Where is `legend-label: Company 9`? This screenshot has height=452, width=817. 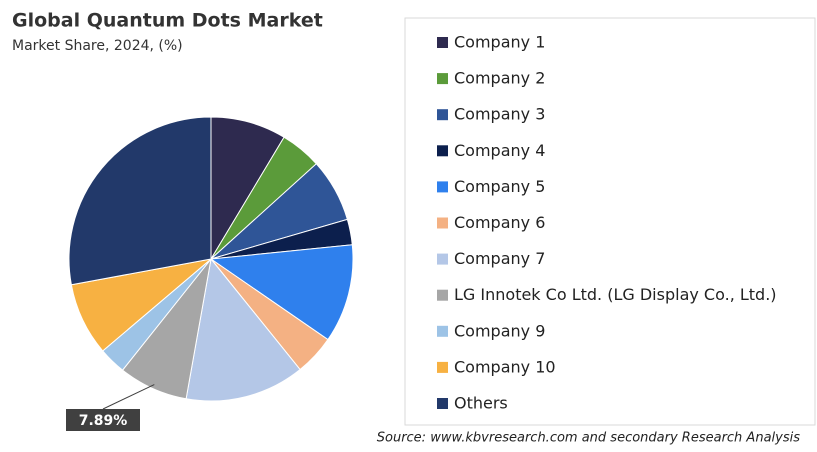
legend-label: Company 9 is located at coordinates (499, 330).